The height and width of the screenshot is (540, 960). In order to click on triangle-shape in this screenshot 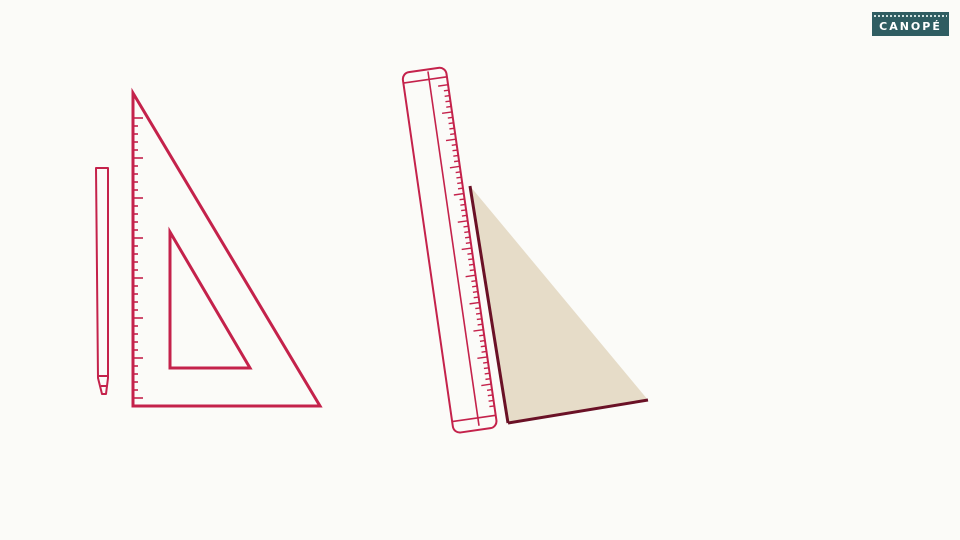, I will do `click(558, 305)`.